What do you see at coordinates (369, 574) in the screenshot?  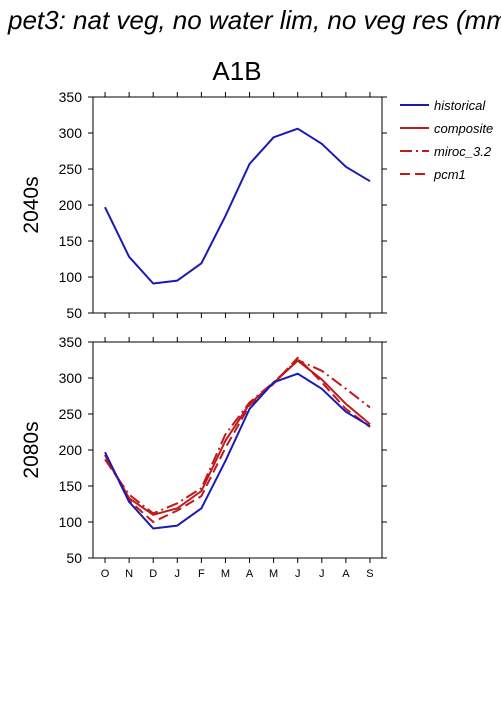 I see `x-tick-label: S` at bounding box center [369, 574].